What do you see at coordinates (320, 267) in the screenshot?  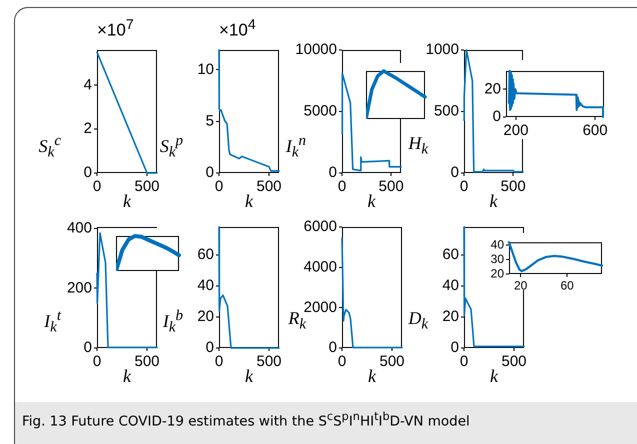 I see `y-tick-label: 4000` at bounding box center [320, 267].